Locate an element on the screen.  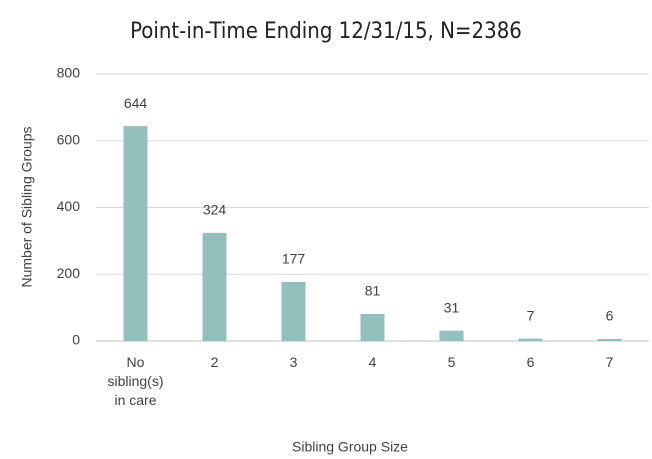
x-tick-label: 7 is located at coordinates (609, 362).